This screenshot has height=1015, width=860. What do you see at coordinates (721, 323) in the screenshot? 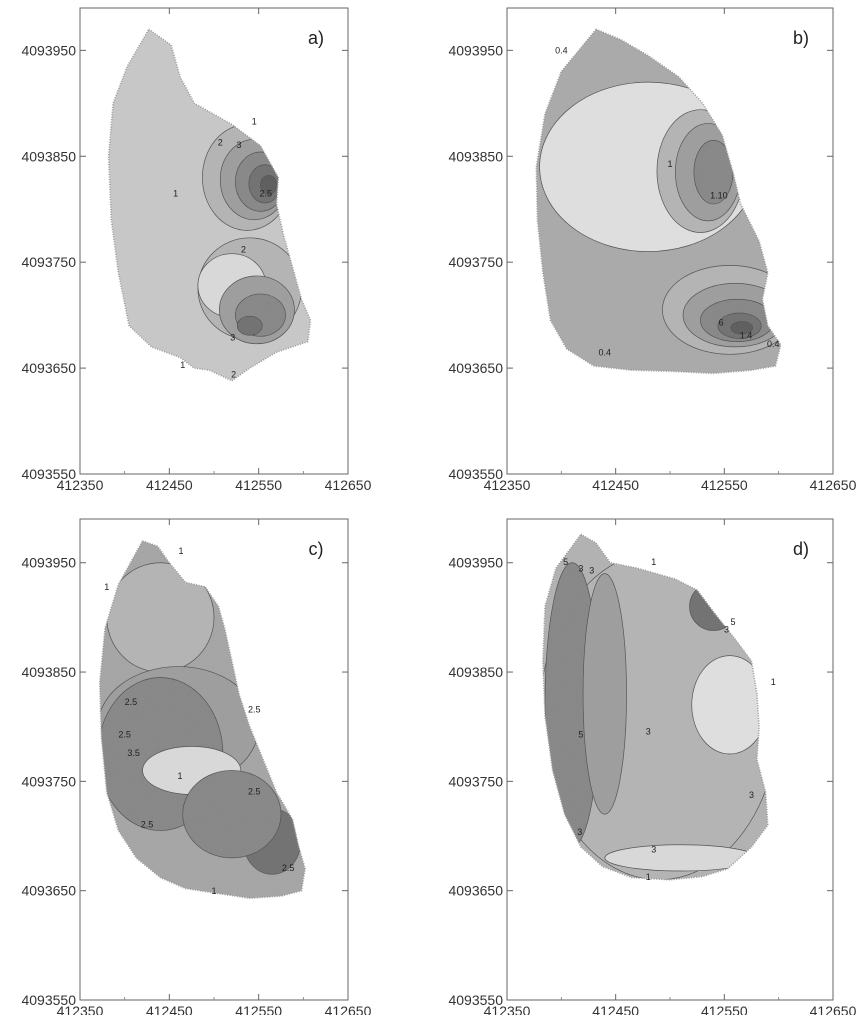
I see `contour-label: 6` at bounding box center [721, 323].